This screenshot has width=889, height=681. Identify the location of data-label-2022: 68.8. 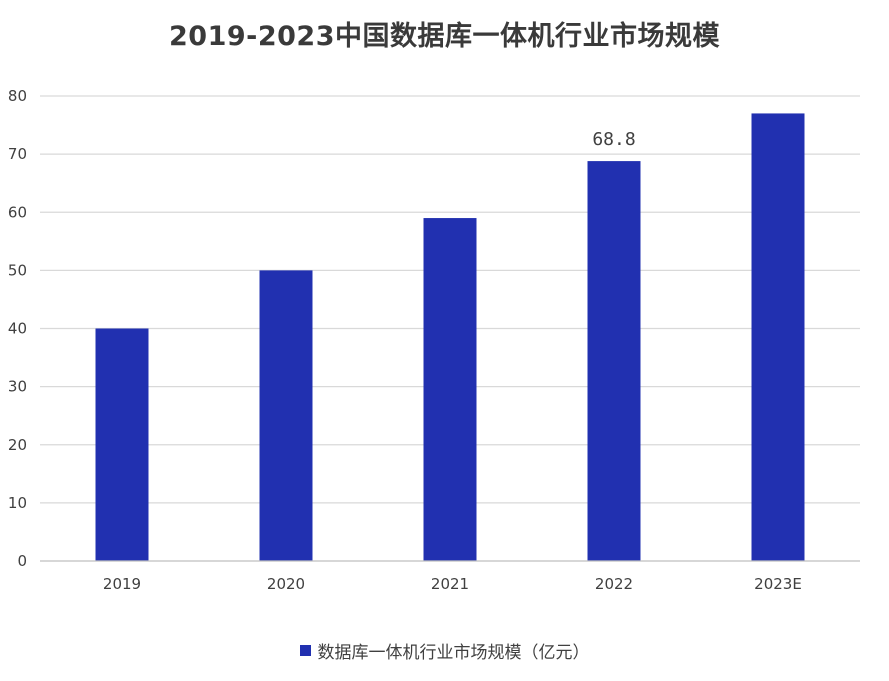
(613, 139).